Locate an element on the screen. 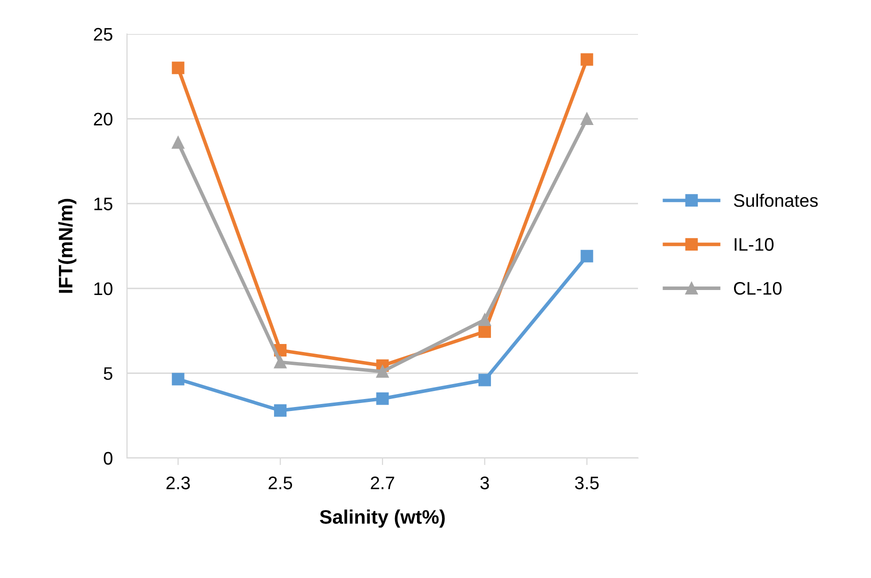 This screenshot has height=578, width=871. y-tick-label: 25 is located at coordinates (103, 34).